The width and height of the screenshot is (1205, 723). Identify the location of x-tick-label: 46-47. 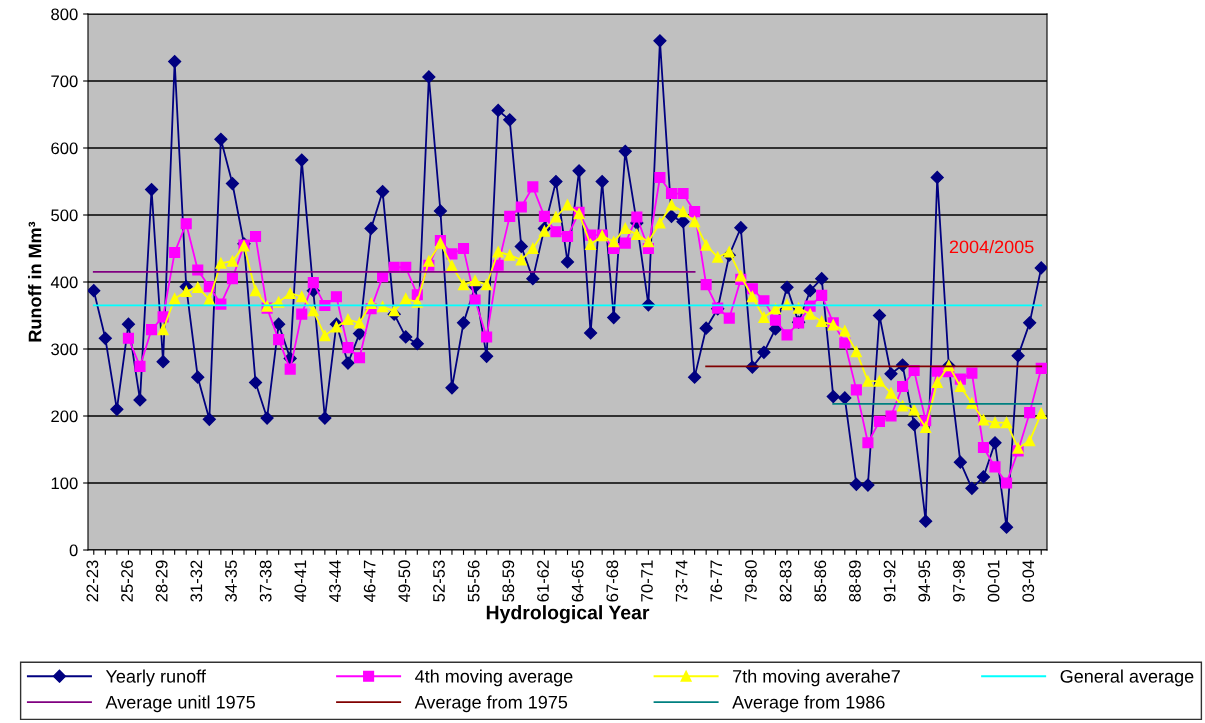
(369, 581).